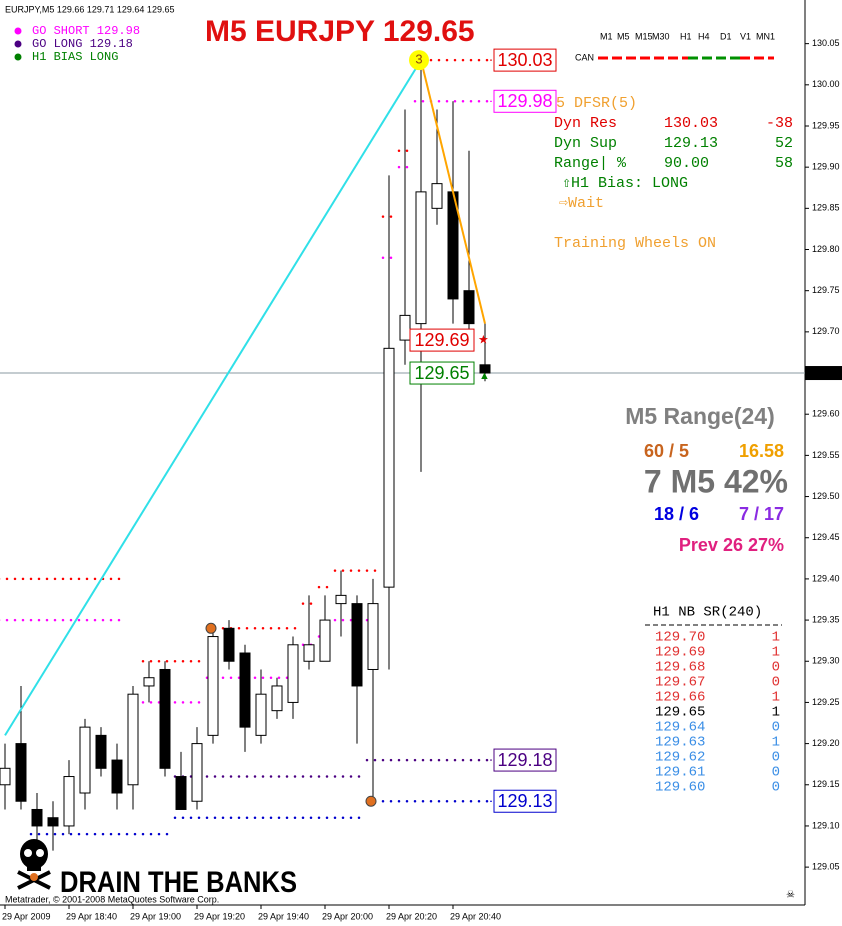  What do you see at coordinates (761, 514) in the screenshot?
I see `range-stat: 7 / 17` at bounding box center [761, 514].